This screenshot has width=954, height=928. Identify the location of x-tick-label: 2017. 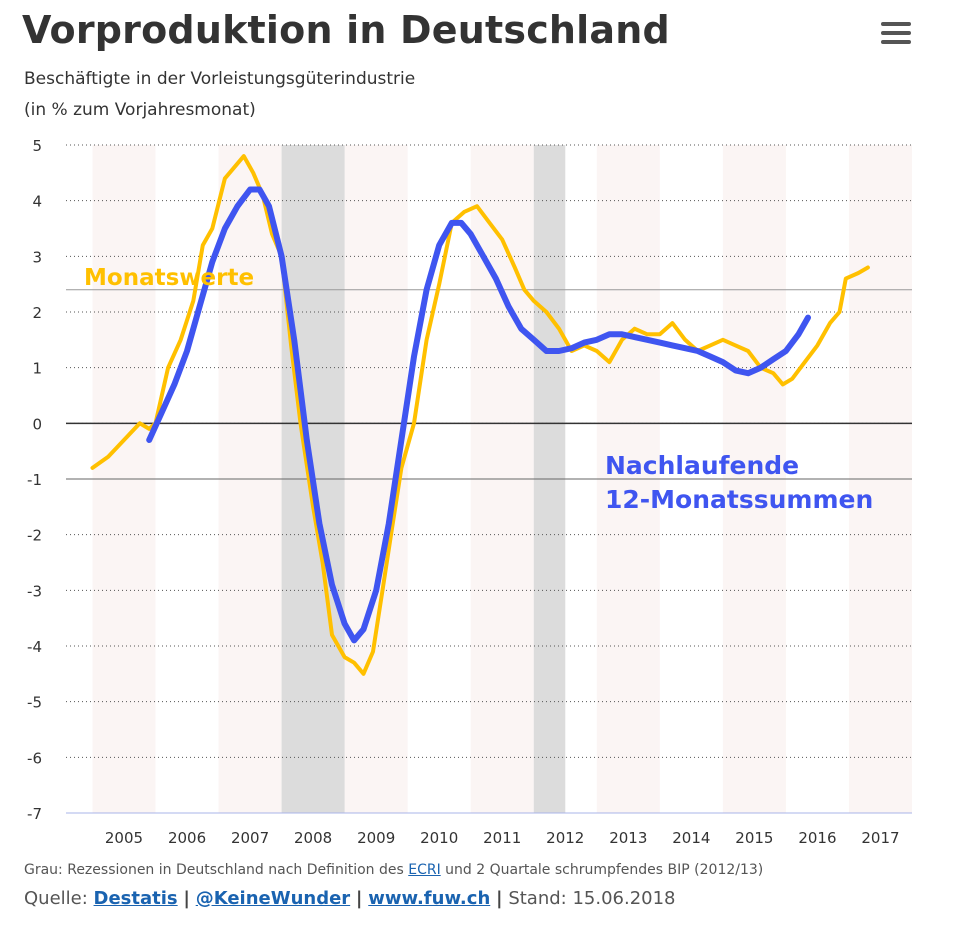
(880, 838).